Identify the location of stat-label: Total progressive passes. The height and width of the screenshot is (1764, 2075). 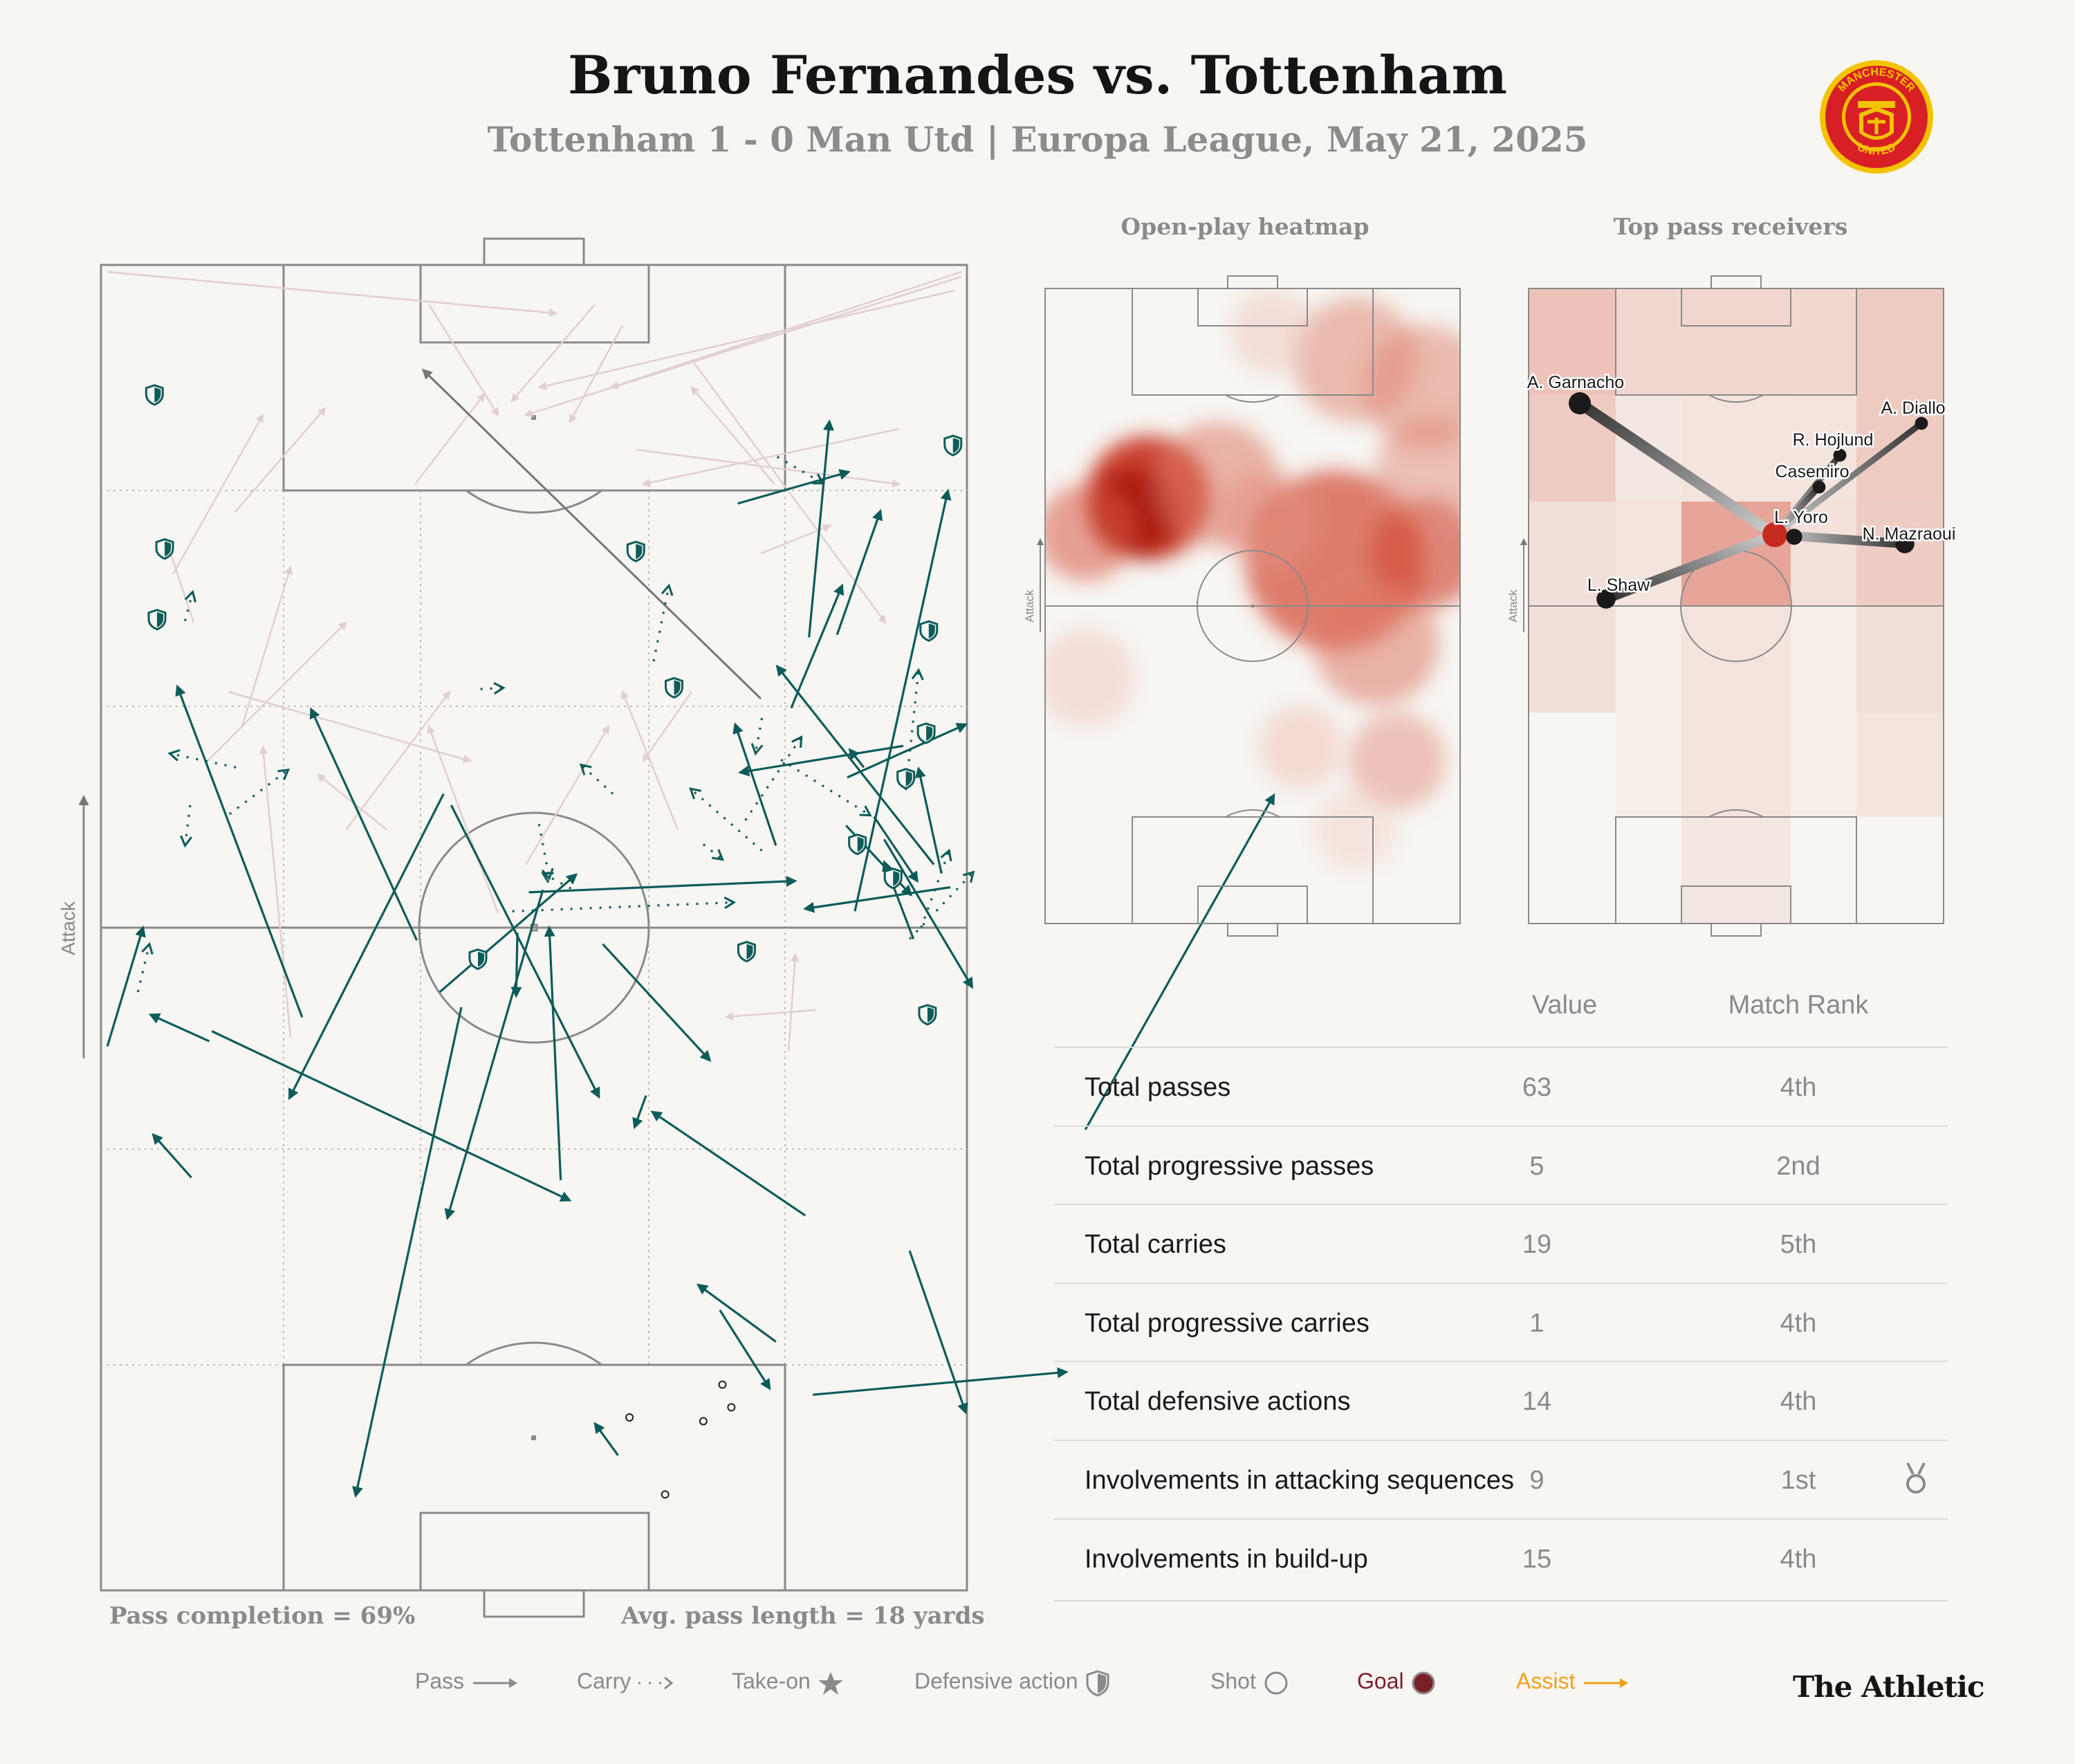
(1229, 1166).